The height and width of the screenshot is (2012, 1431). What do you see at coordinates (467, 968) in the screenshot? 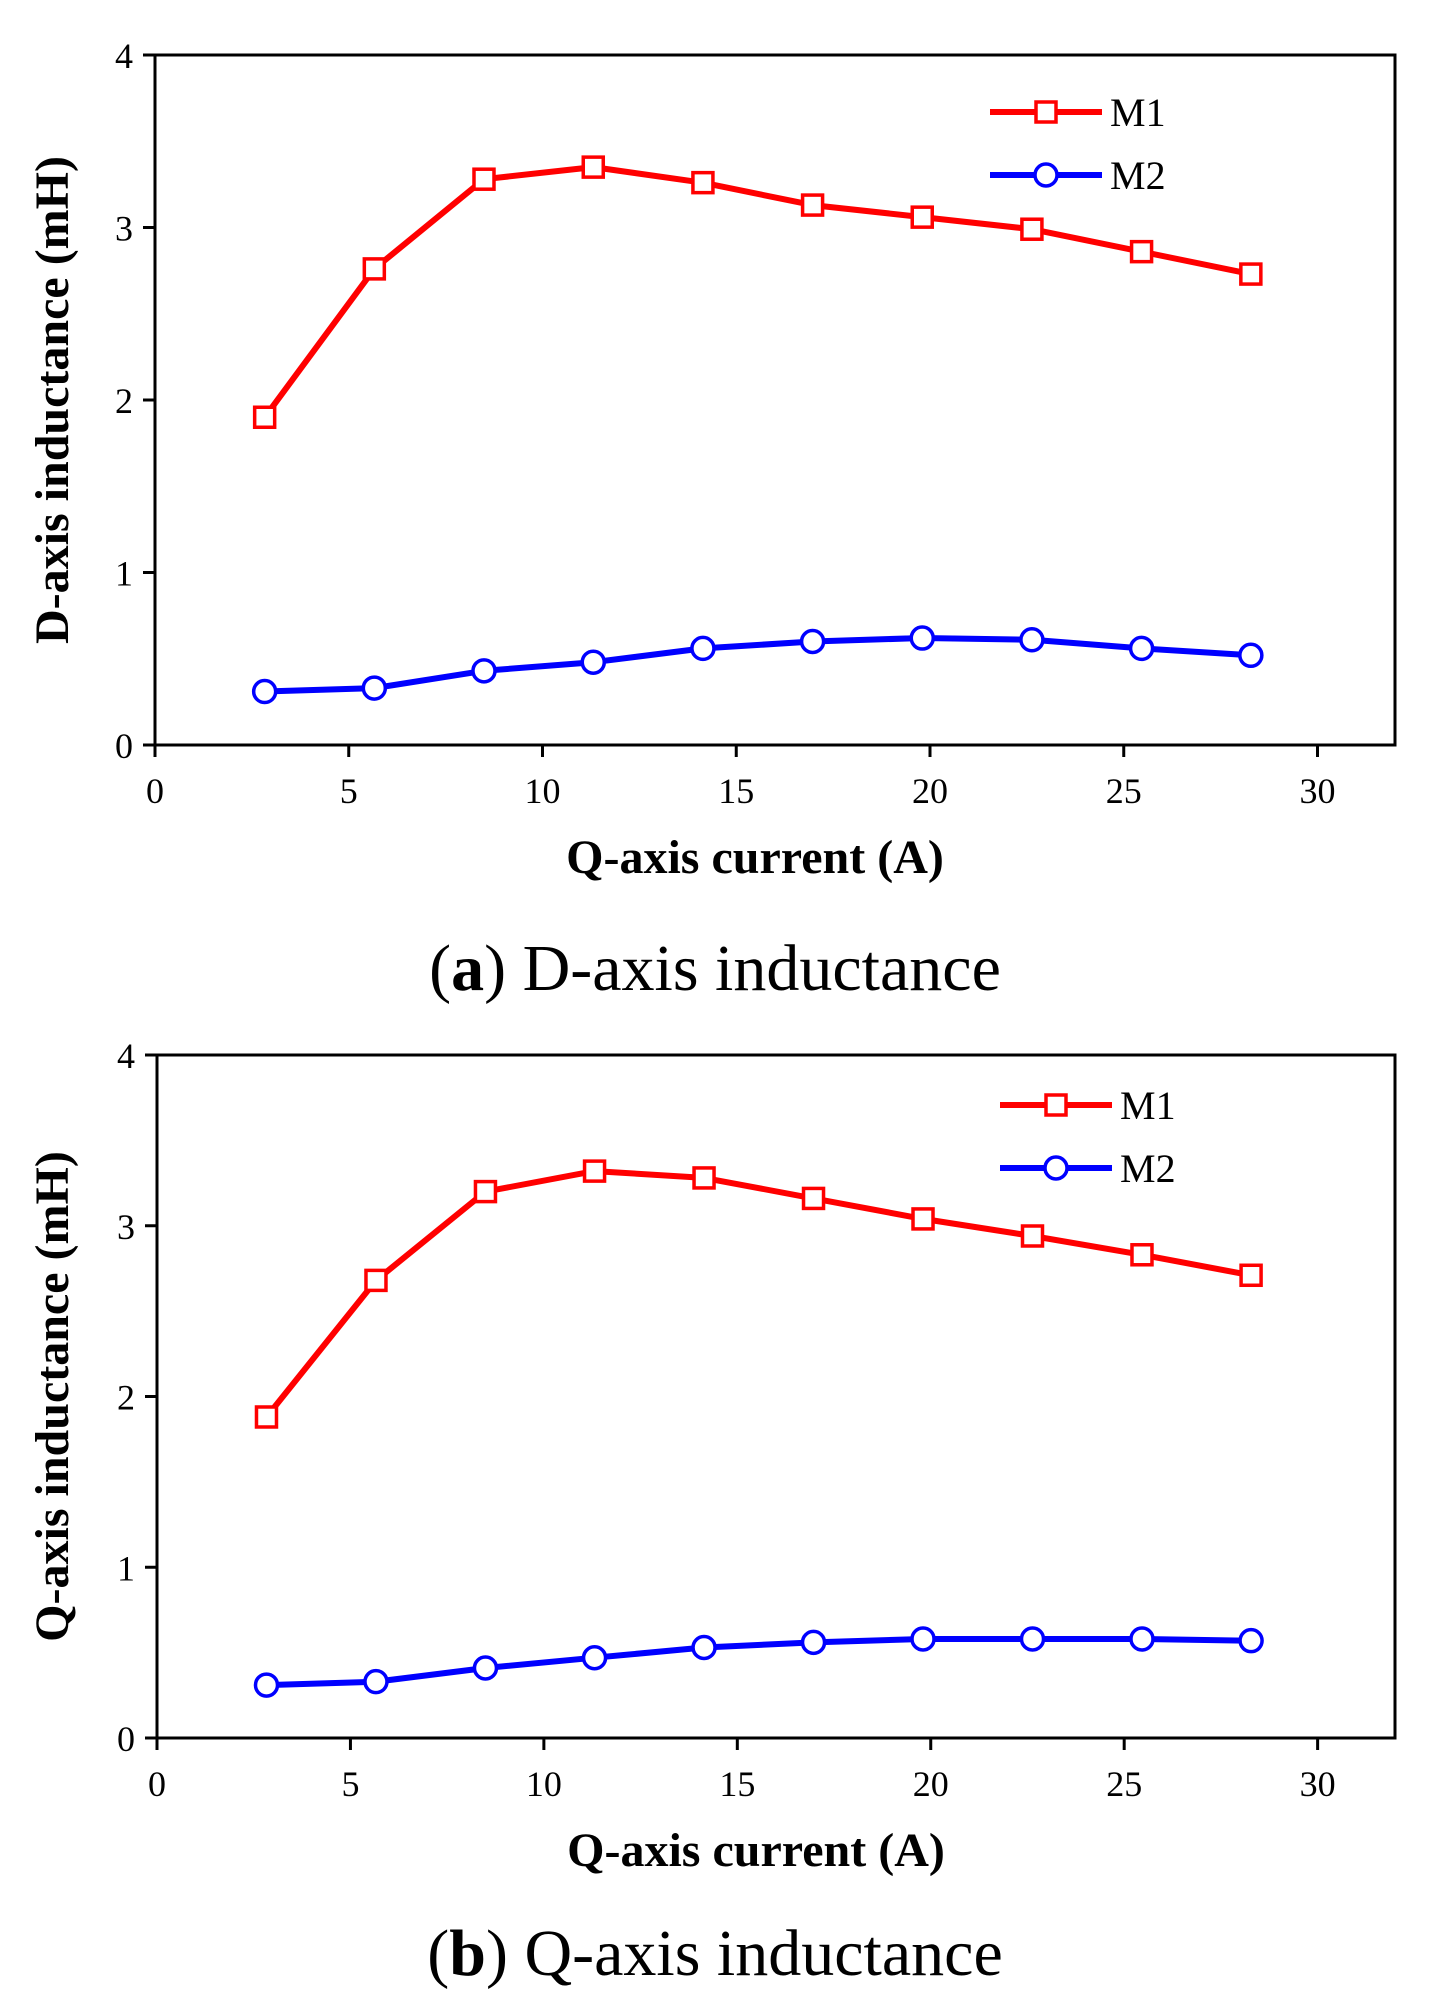
I see `caption-letter: a` at bounding box center [467, 968].